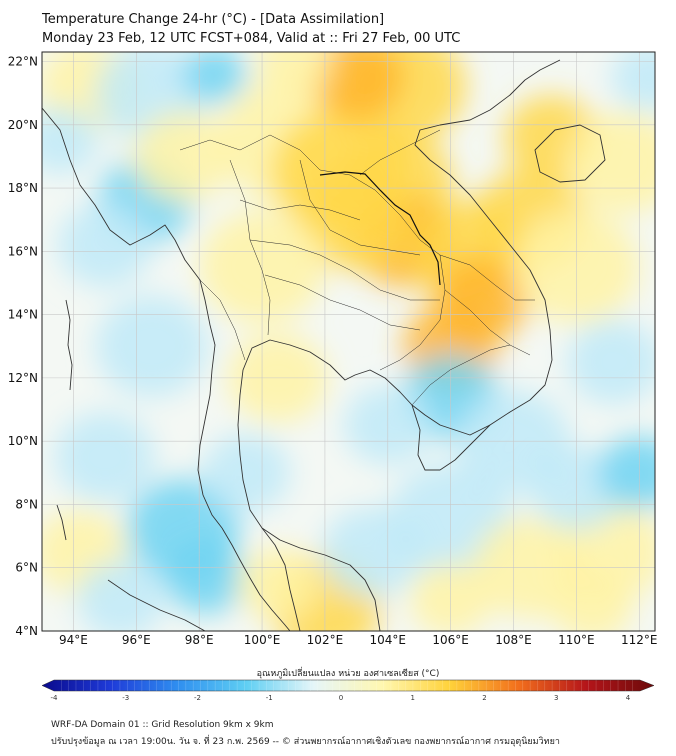  Describe the element at coordinates (388, 640) in the screenshot. I see `lon-label: 104°E` at that location.